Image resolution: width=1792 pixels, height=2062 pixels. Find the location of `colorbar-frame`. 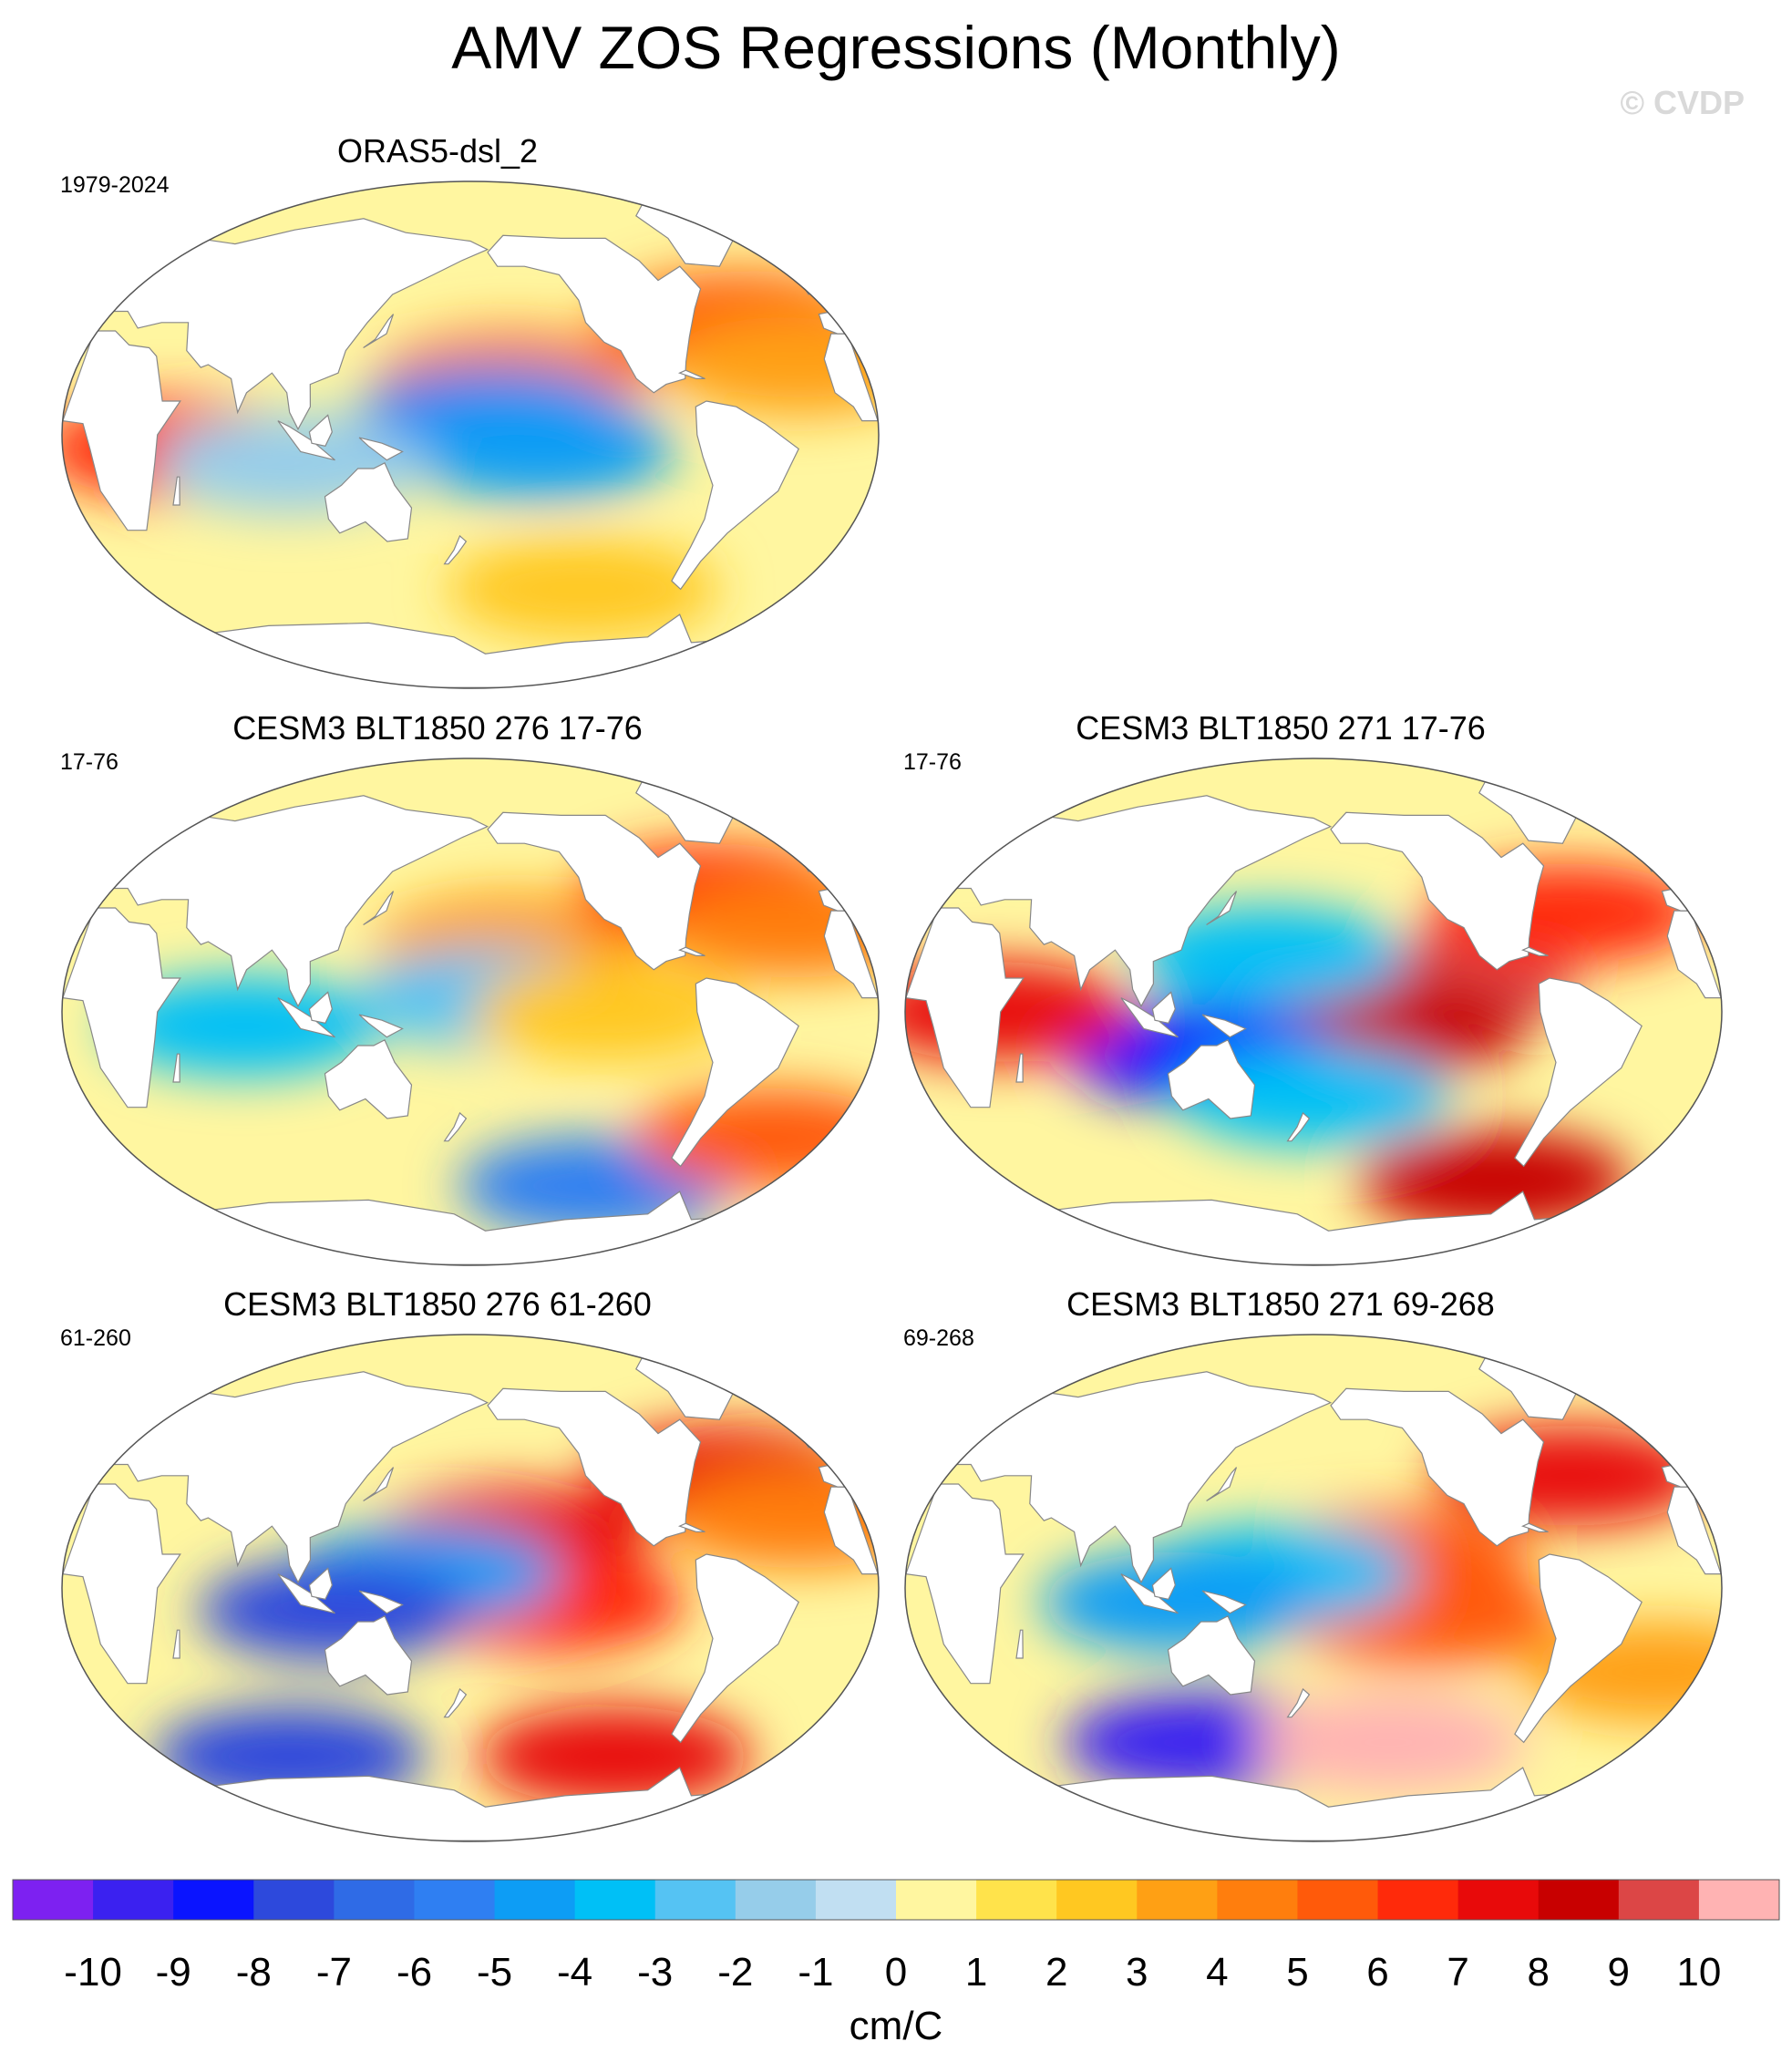

colorbar-frame is located at coordinates (896, 1900).